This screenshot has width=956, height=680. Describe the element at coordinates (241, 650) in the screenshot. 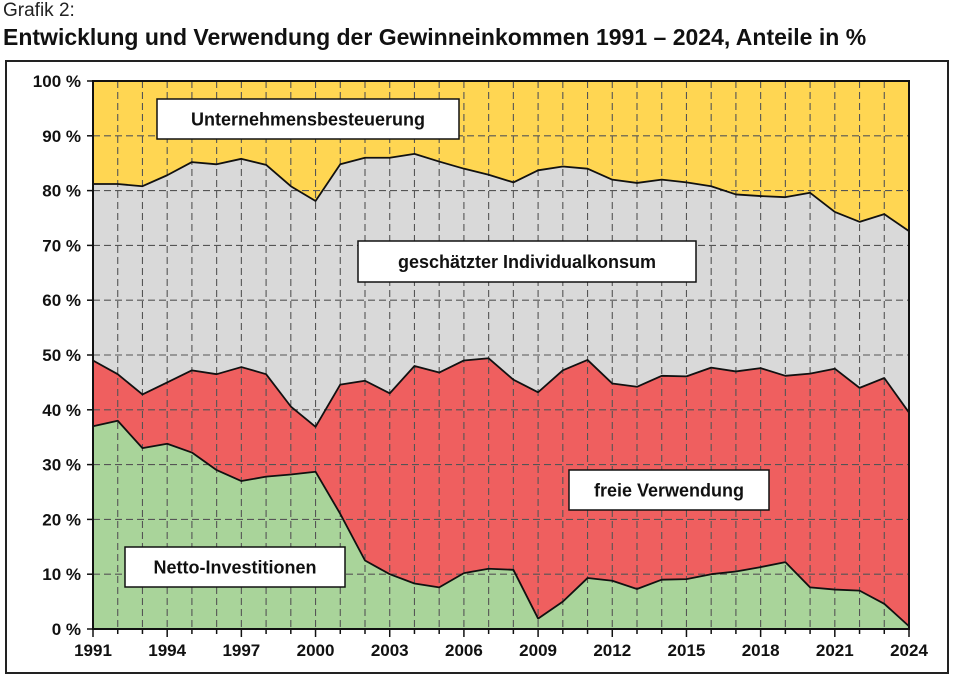

I see `x-tick-label: 1997` at that location.